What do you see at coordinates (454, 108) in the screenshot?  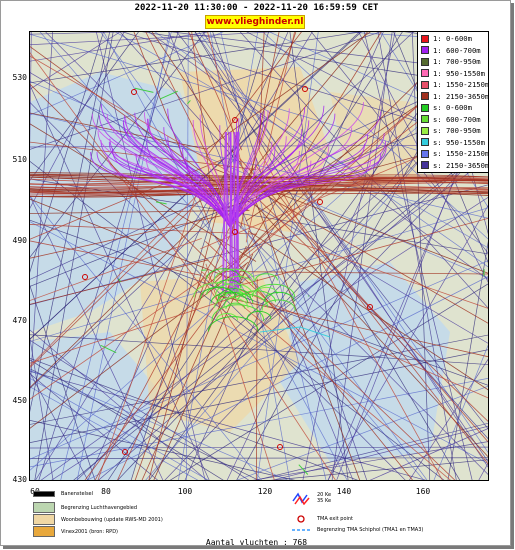 I see `legend-item: s: 0-600m` at bounding box center [454, 108].